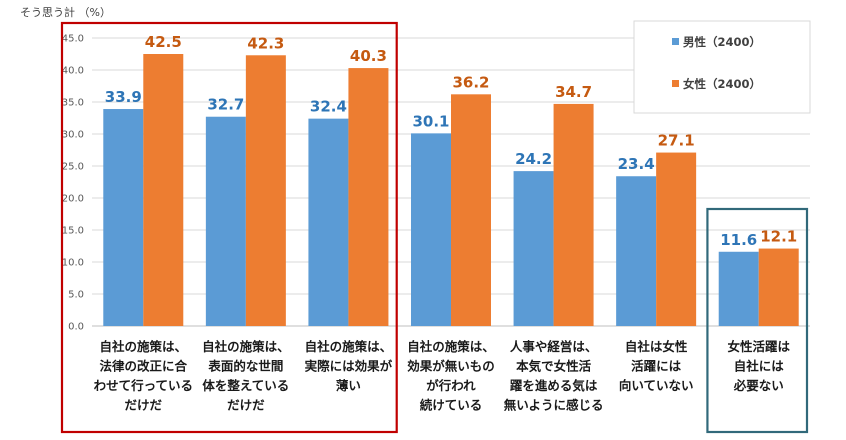  What do you see at coordinates (533, 159) in the screenshot?
I see `data-label-male: 24.2` at bounding box center [533, 159].